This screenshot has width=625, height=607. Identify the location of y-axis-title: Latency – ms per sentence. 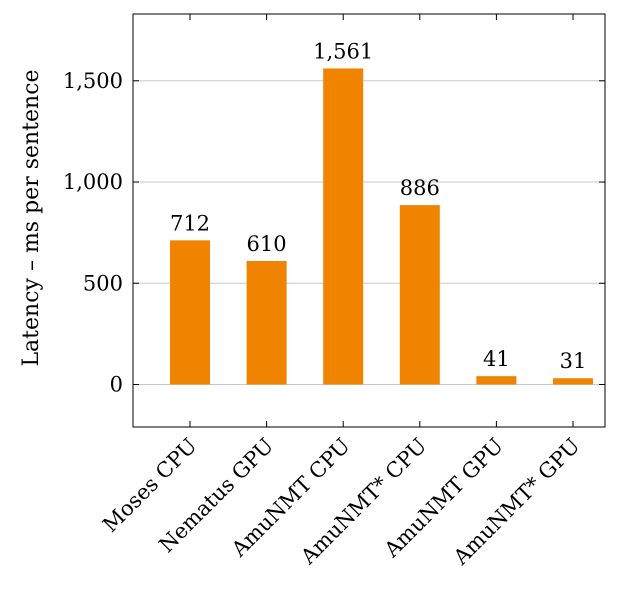
(31, 217).